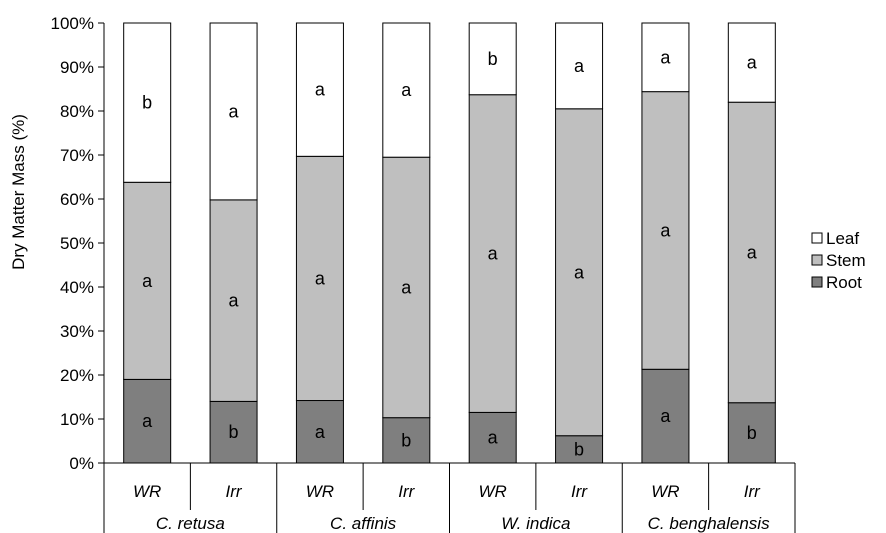  What do you see at coordinates (77, 67) in the screenshot?
I see `y-tick-label: 90%` at bounding box center [77, 67].